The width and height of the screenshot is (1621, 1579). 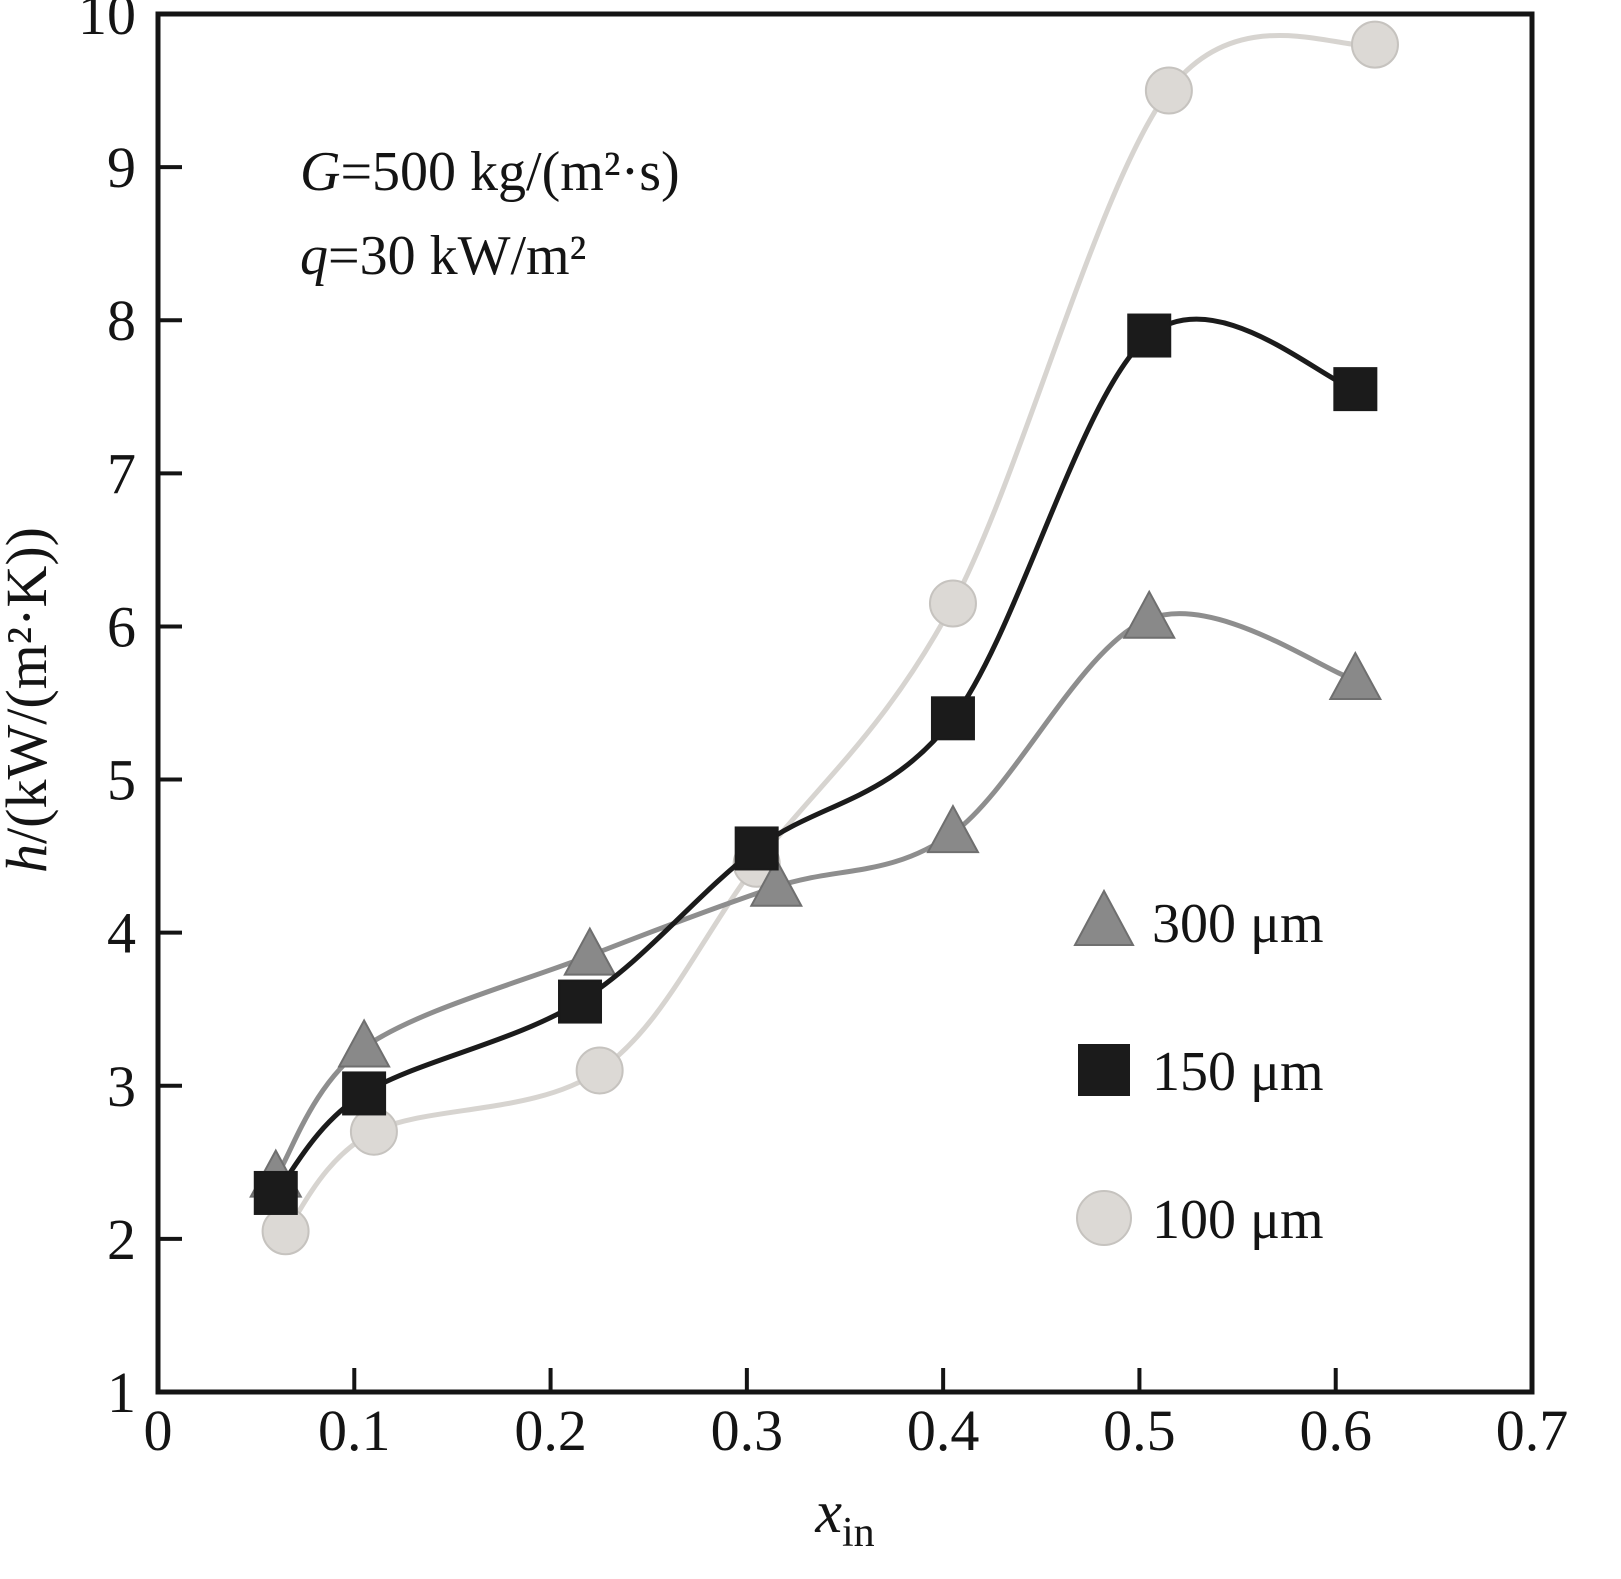 What do you see at coordinates (107, 23) in the screenshot?
I see `y-tick-label: 10` at bounding box center [107, 23].